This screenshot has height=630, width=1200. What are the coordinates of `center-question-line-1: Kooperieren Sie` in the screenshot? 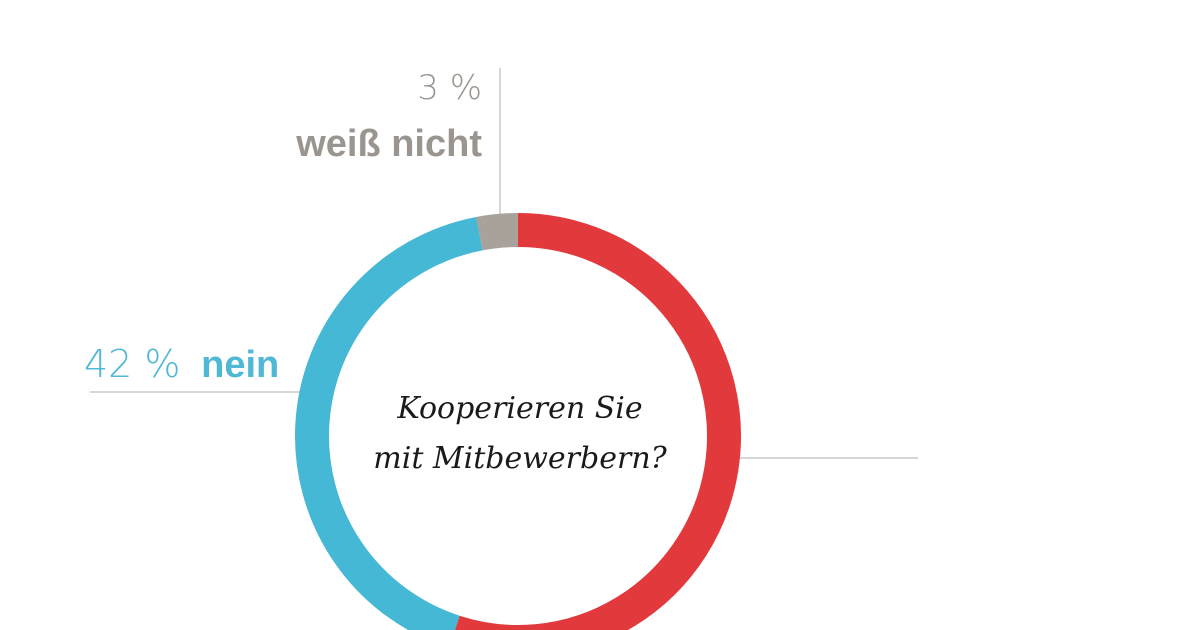 It's located at (519, 408).